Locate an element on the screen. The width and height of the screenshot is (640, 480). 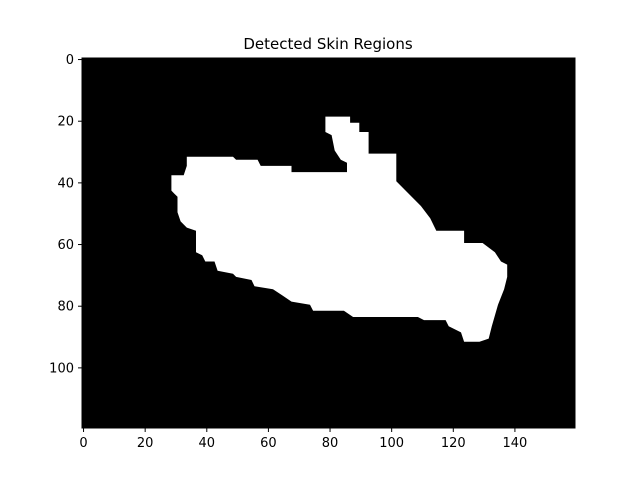
x-tick-label: 100 is located at coordinates (391, 443).